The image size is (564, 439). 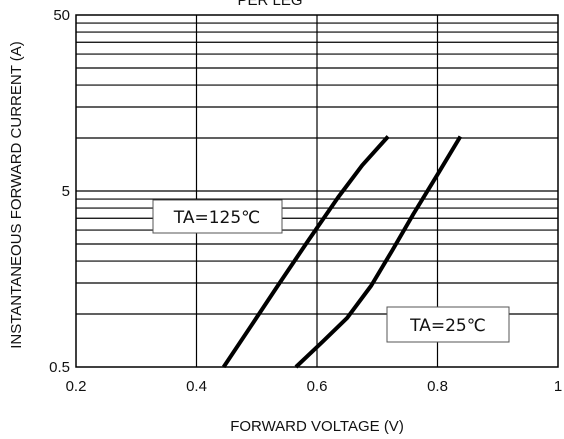 I want to click on annotation-25c-box, so click(x=448, y=324).